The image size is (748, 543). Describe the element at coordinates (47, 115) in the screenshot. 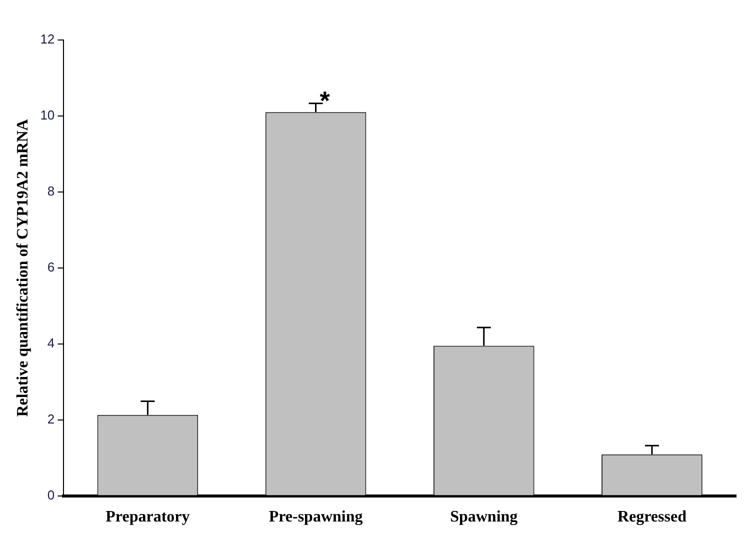

I see `y-tick-label: 10` at that location.